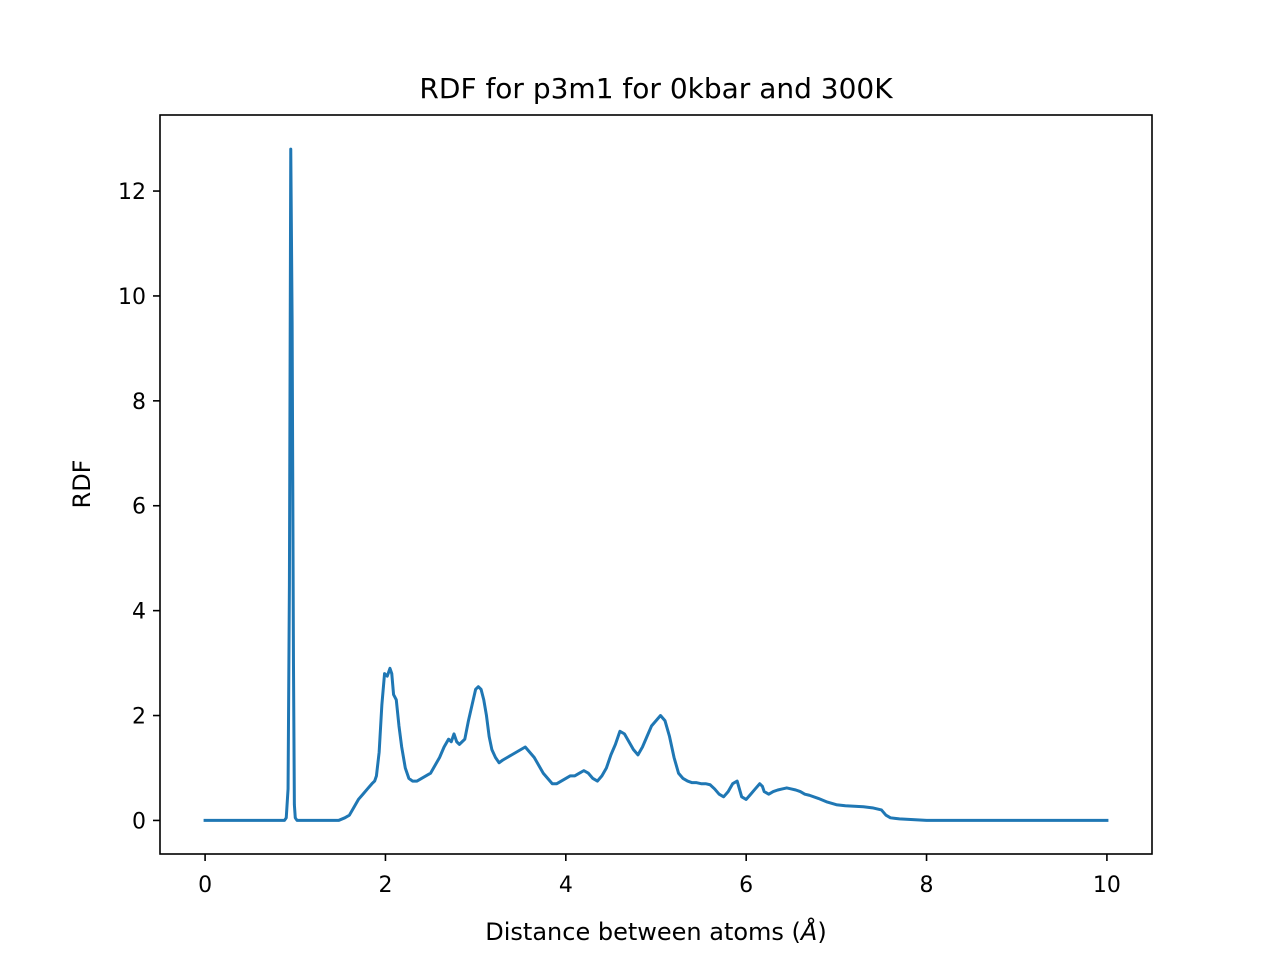 This screenshot has width=1280, height=960. Describe the element at coordinates (139, 612) in the screenshot. I see `y-tick-label: 4` at that location.